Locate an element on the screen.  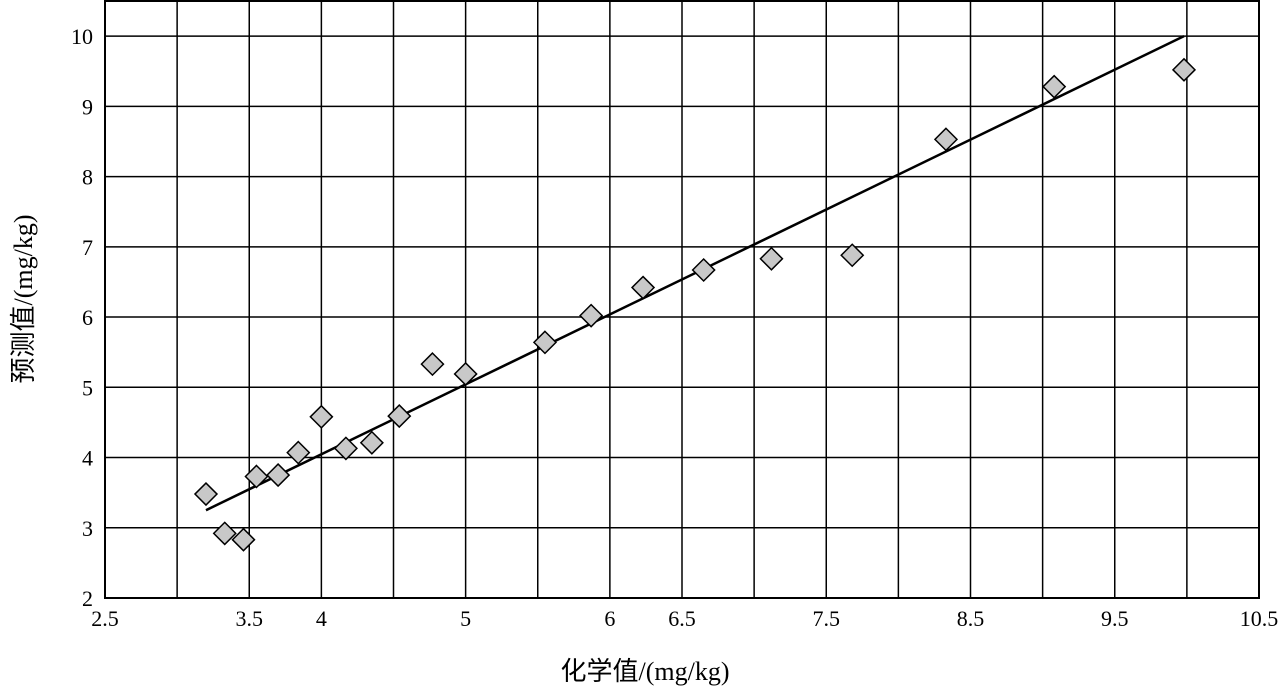
y-tick-label: 3 is located at coordinates (87, 528).